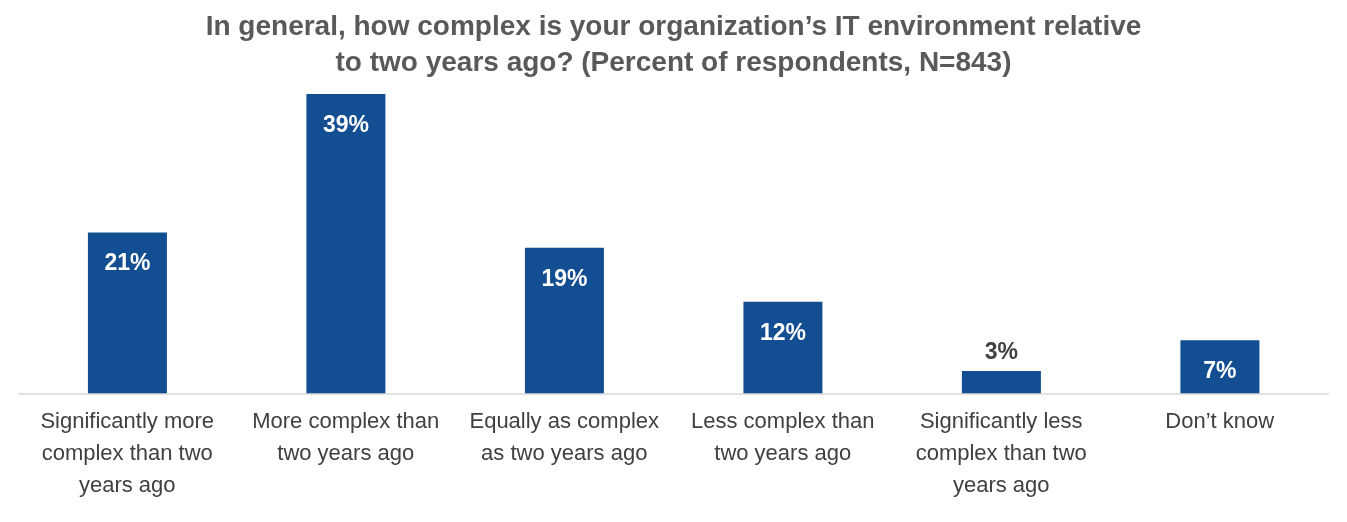 The width and height of the screenshot is (1347, 522). What do you see at coordinates (564, 436) in the screenshot?
I see `x-tick-label: Equally as complex as two years ago` at bounding box center [564, 436].